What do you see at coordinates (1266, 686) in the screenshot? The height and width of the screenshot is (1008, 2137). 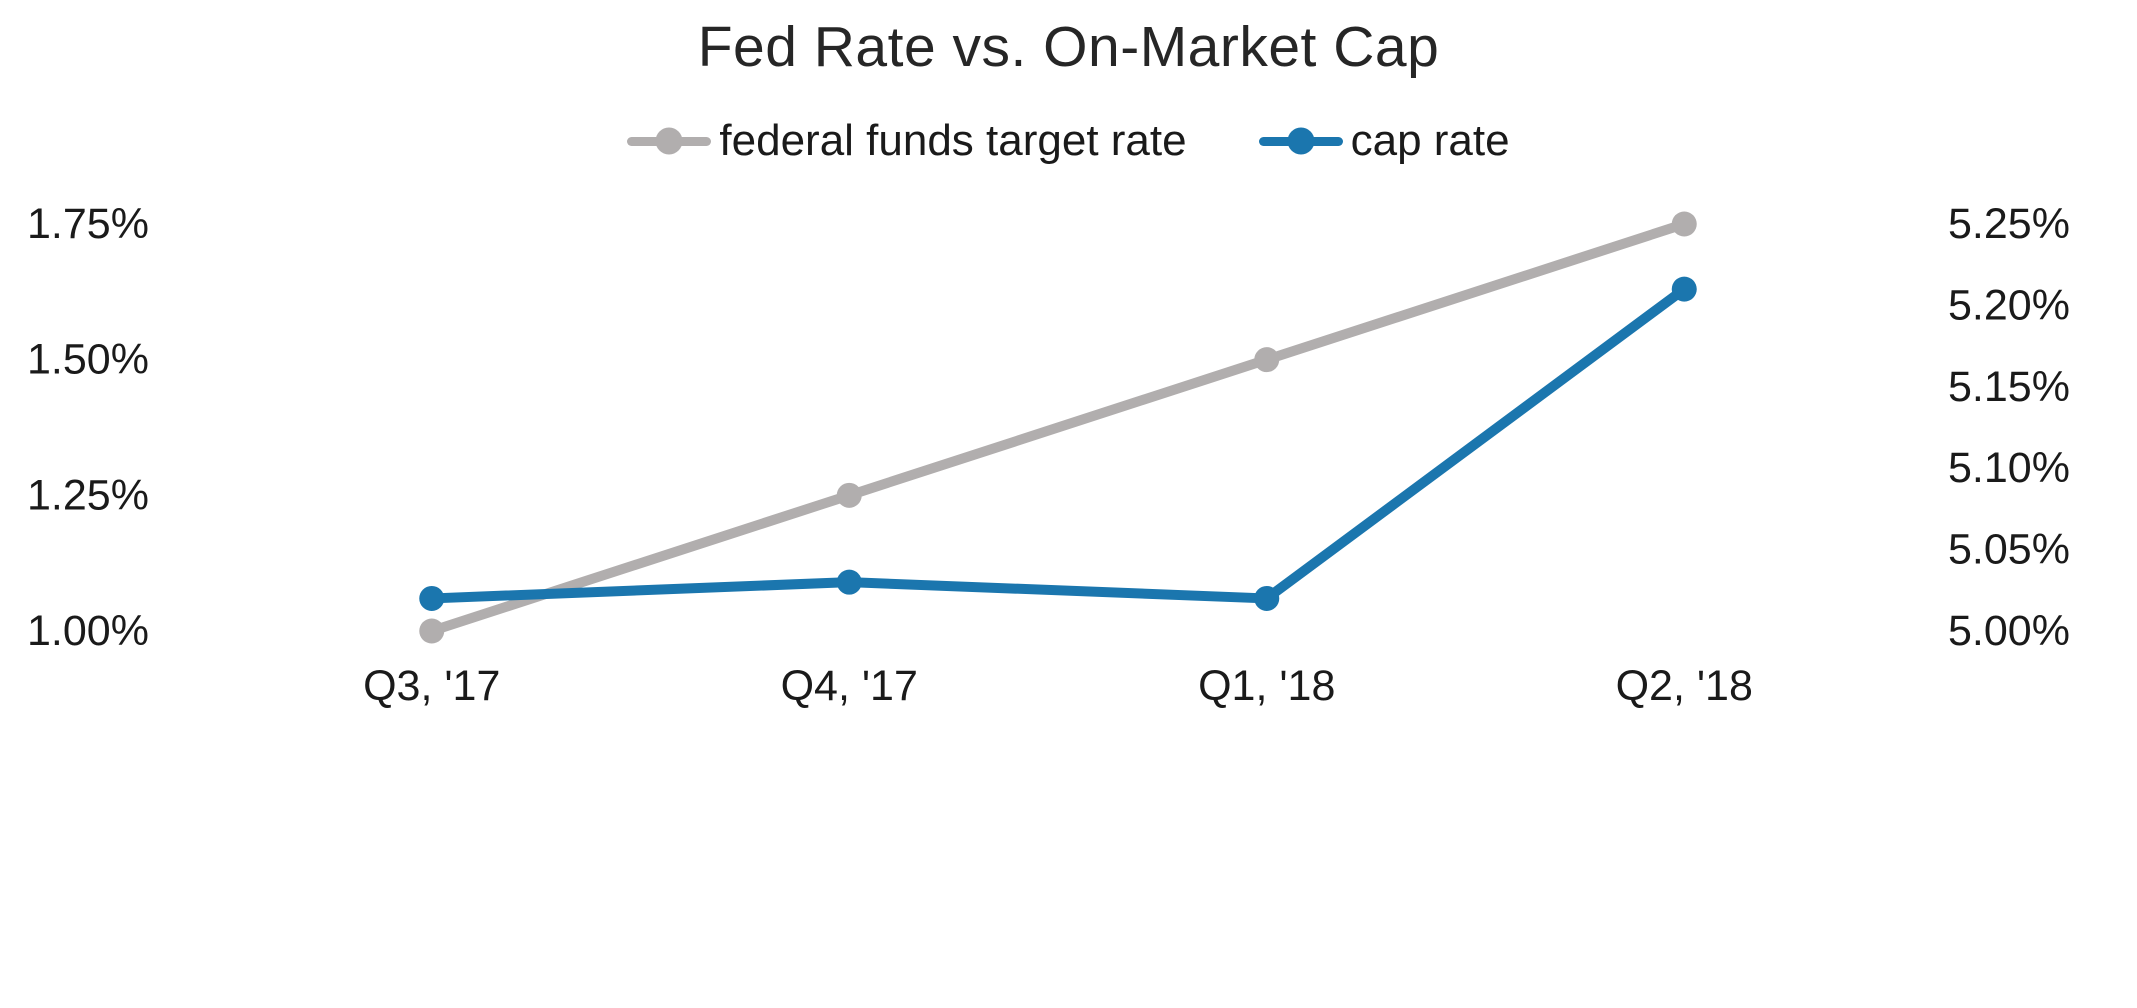 I see `x-axis-label: Q1, '18` at bounding box center [1266, 686].